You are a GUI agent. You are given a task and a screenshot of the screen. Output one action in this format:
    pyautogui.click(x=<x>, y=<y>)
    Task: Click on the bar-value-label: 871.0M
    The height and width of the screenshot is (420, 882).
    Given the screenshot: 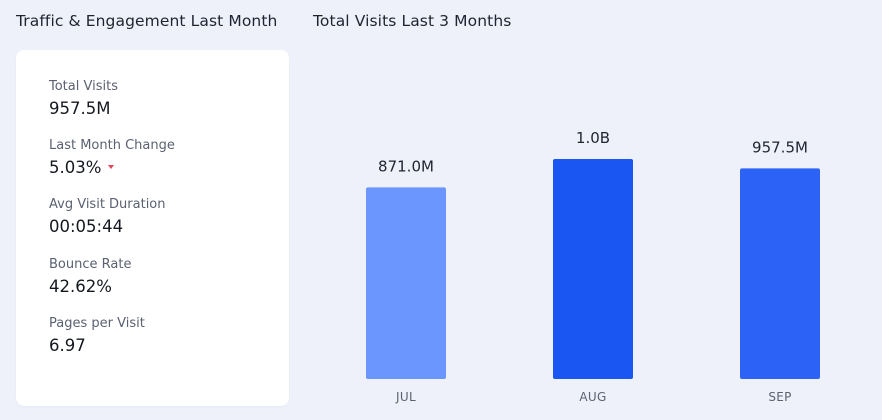 What is the action you would take?
    pyautogui.click(x=406, y=166)
    